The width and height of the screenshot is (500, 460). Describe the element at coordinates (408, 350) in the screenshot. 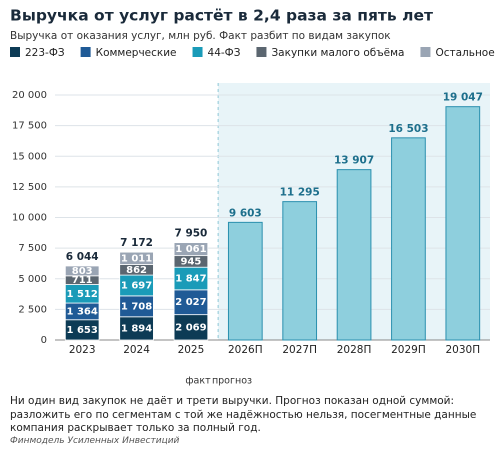

I see `x-tick-label: 2029П` at that location.